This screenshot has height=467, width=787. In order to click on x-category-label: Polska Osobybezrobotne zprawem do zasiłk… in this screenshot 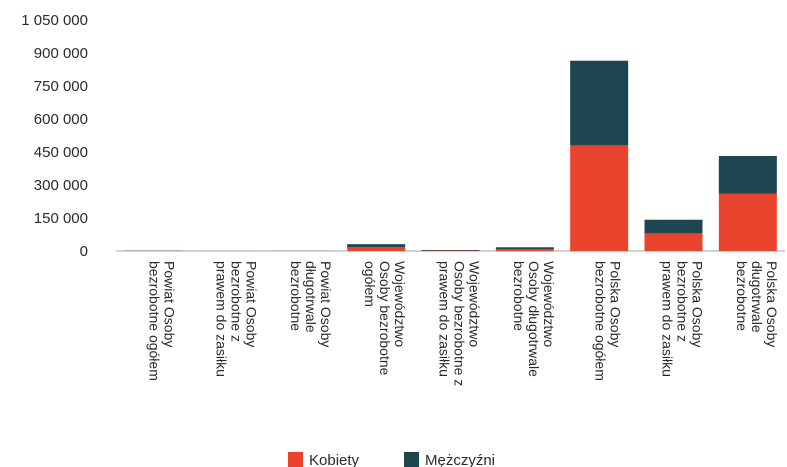, I will do `click(683, 319)`.